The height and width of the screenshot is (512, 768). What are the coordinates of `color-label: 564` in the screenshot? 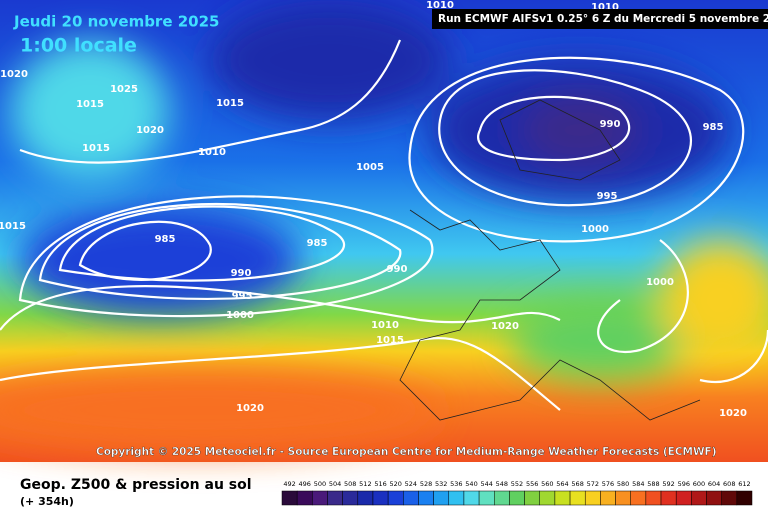 It's located at (562, 484).